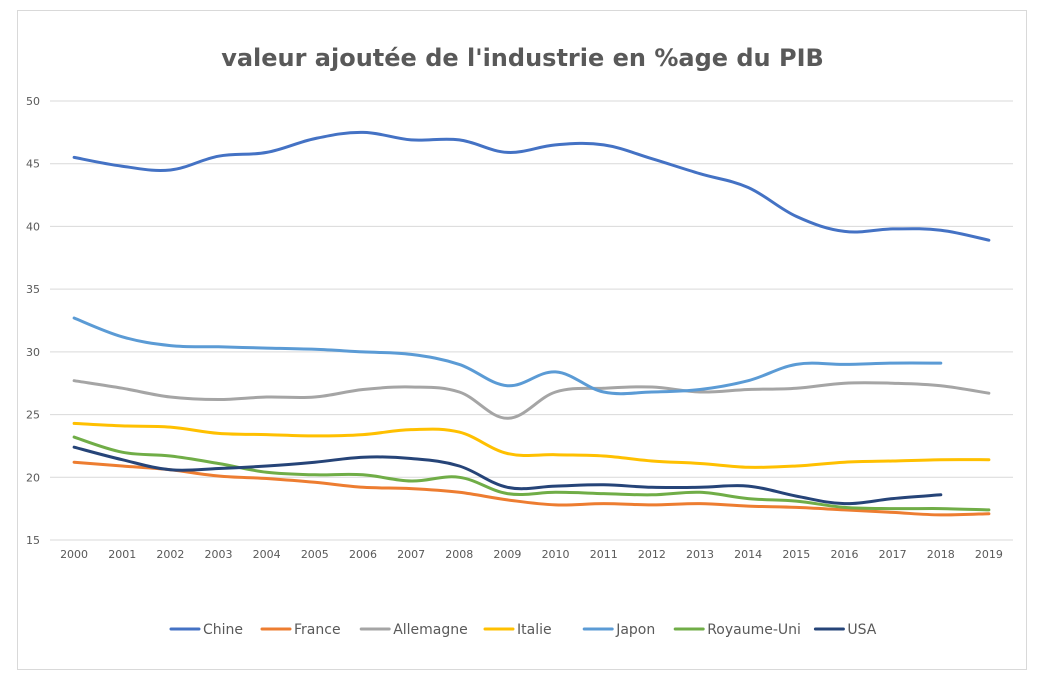 The image size is (1045, 689). I want to click on x-tick-label: 2002, so click(170, 554).